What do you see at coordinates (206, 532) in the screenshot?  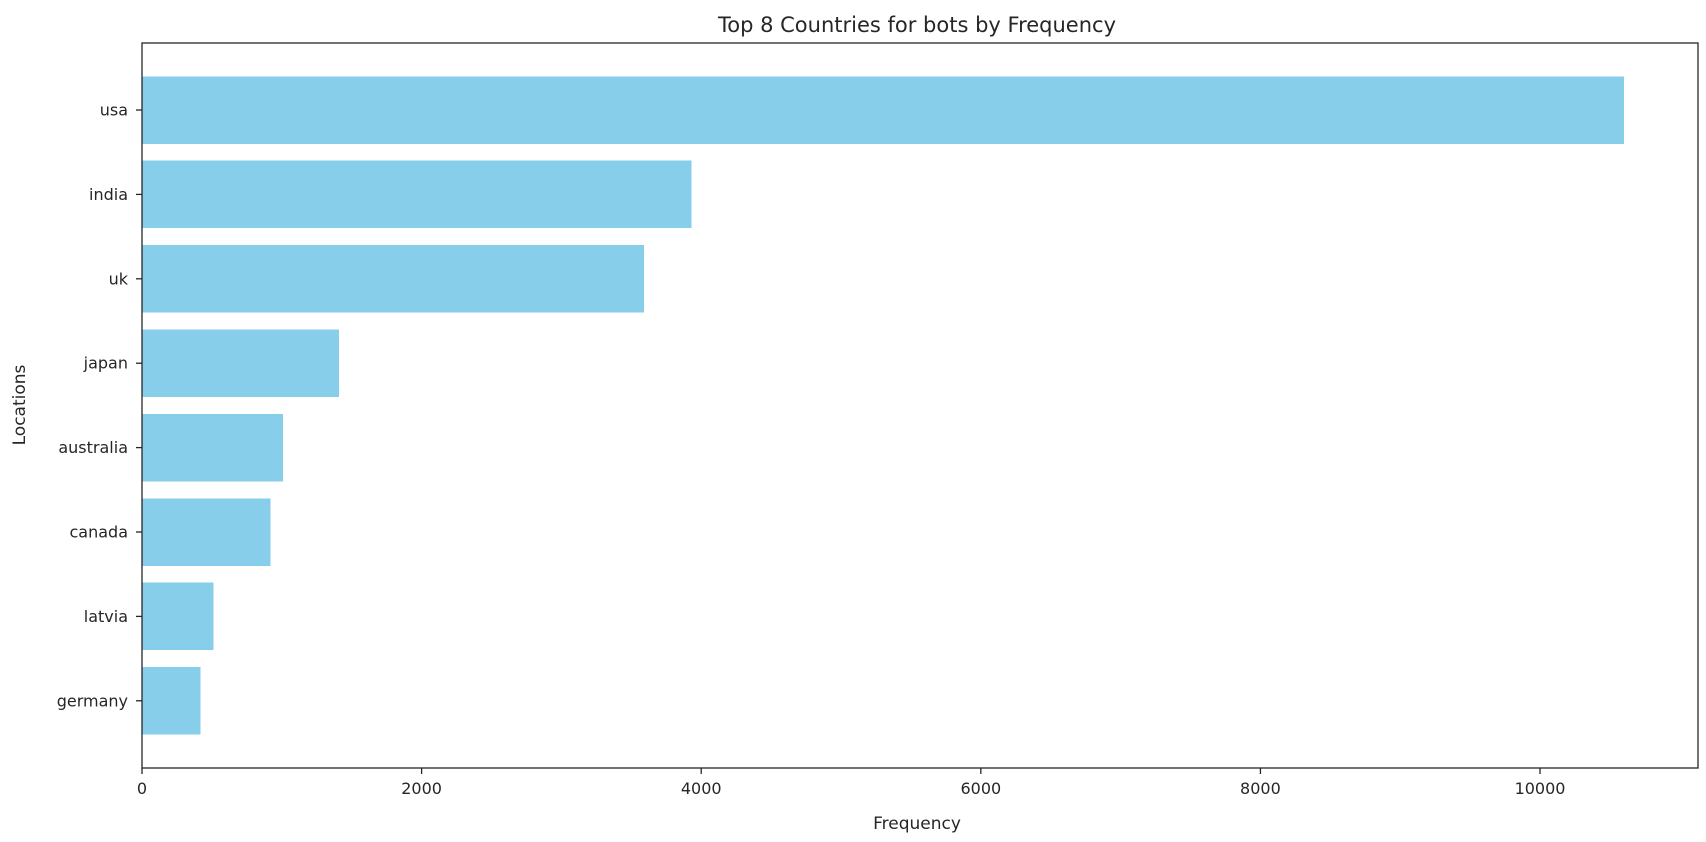 I see `bar-canada` at bounding box center [206, 532].